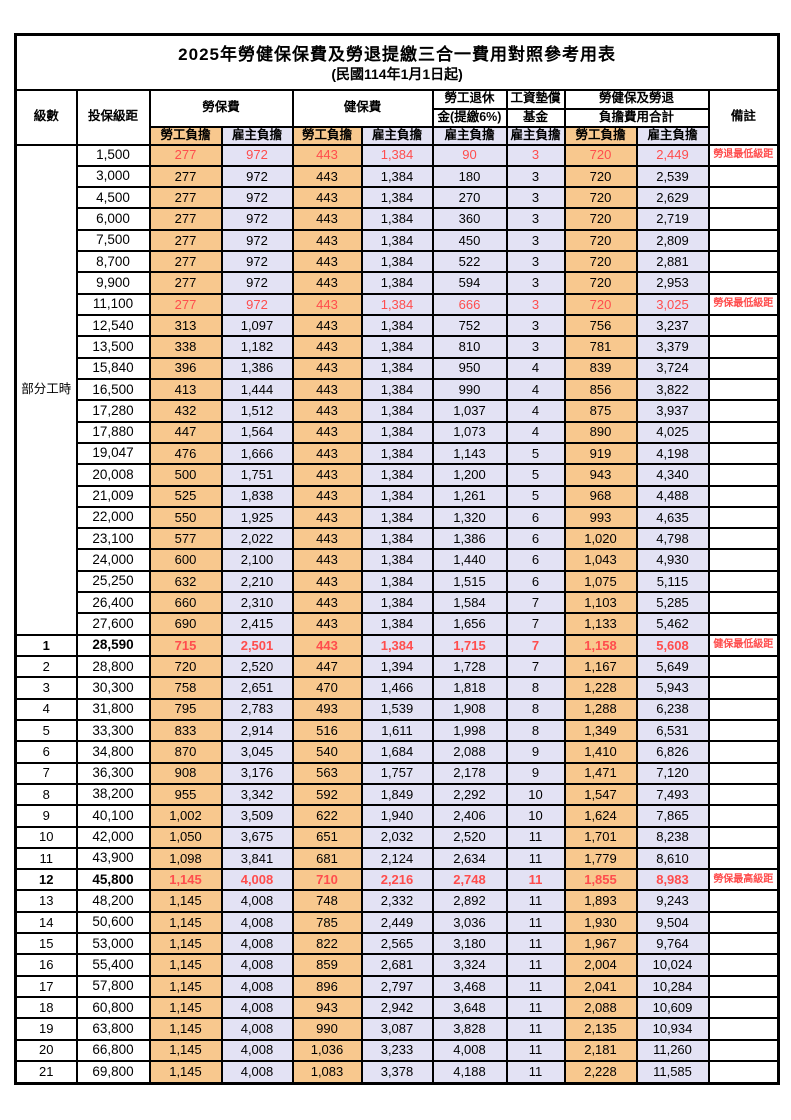 The height and width of the screenshot is (1120, 791). What do you see at coordinates (535, 730) in the screenshot?
I see `wage-fund-employer-cell: 8` at bounding box center [535, 730].